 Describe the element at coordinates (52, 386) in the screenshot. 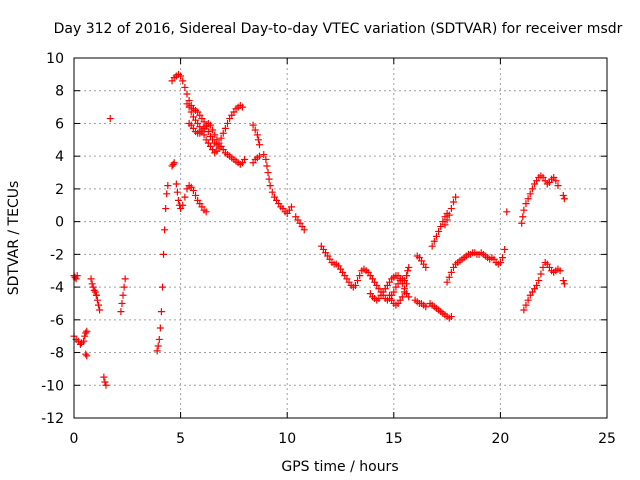

I see `y-tick-label: -10` at that location.